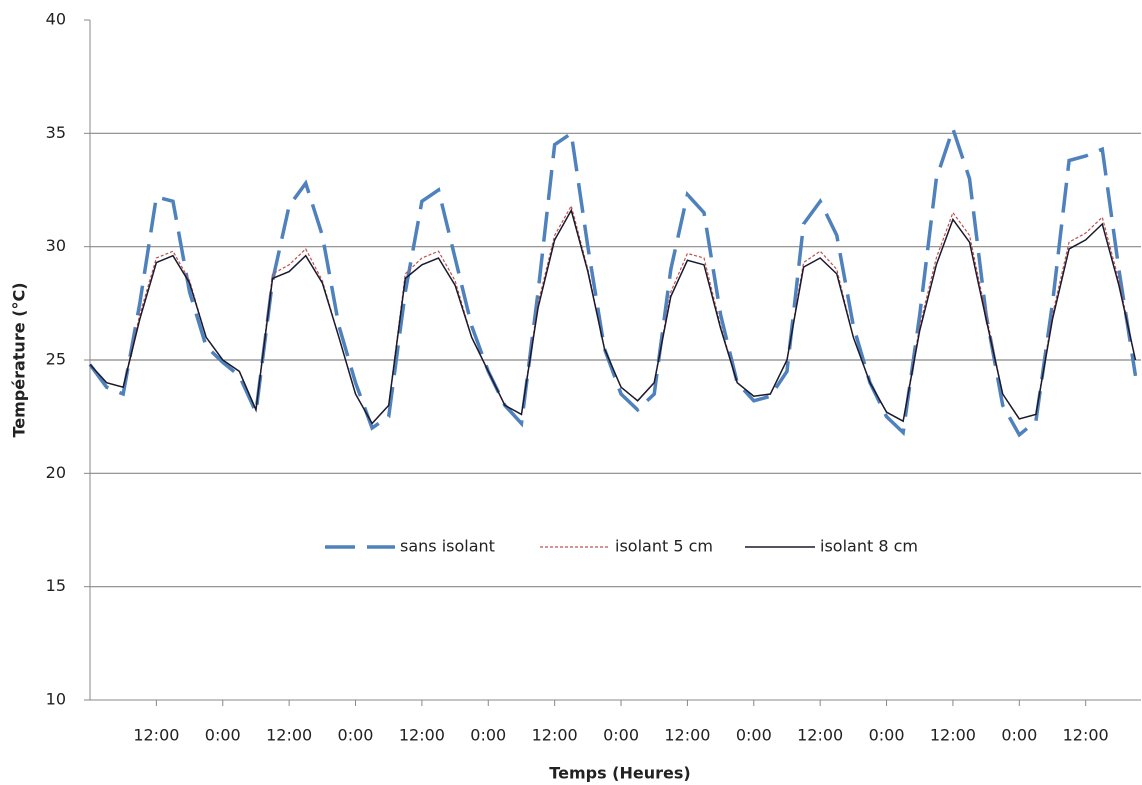 This screenshot has width=1142, height=785. Describe the element at coordinates (56, 245) in the screenshot. I see `y-tick-label: 30` at that location.